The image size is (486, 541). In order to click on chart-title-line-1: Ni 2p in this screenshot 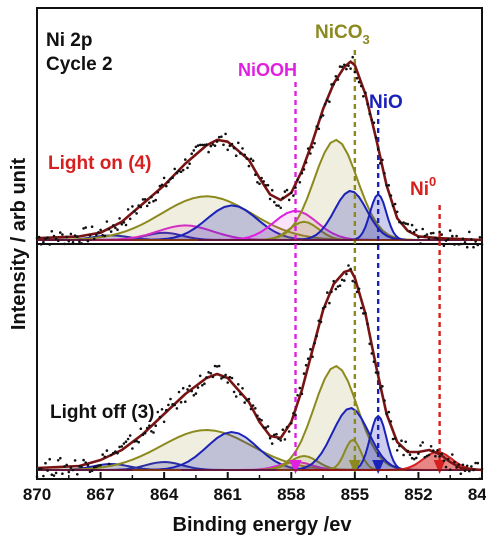, I will do `click(69, 40)`.